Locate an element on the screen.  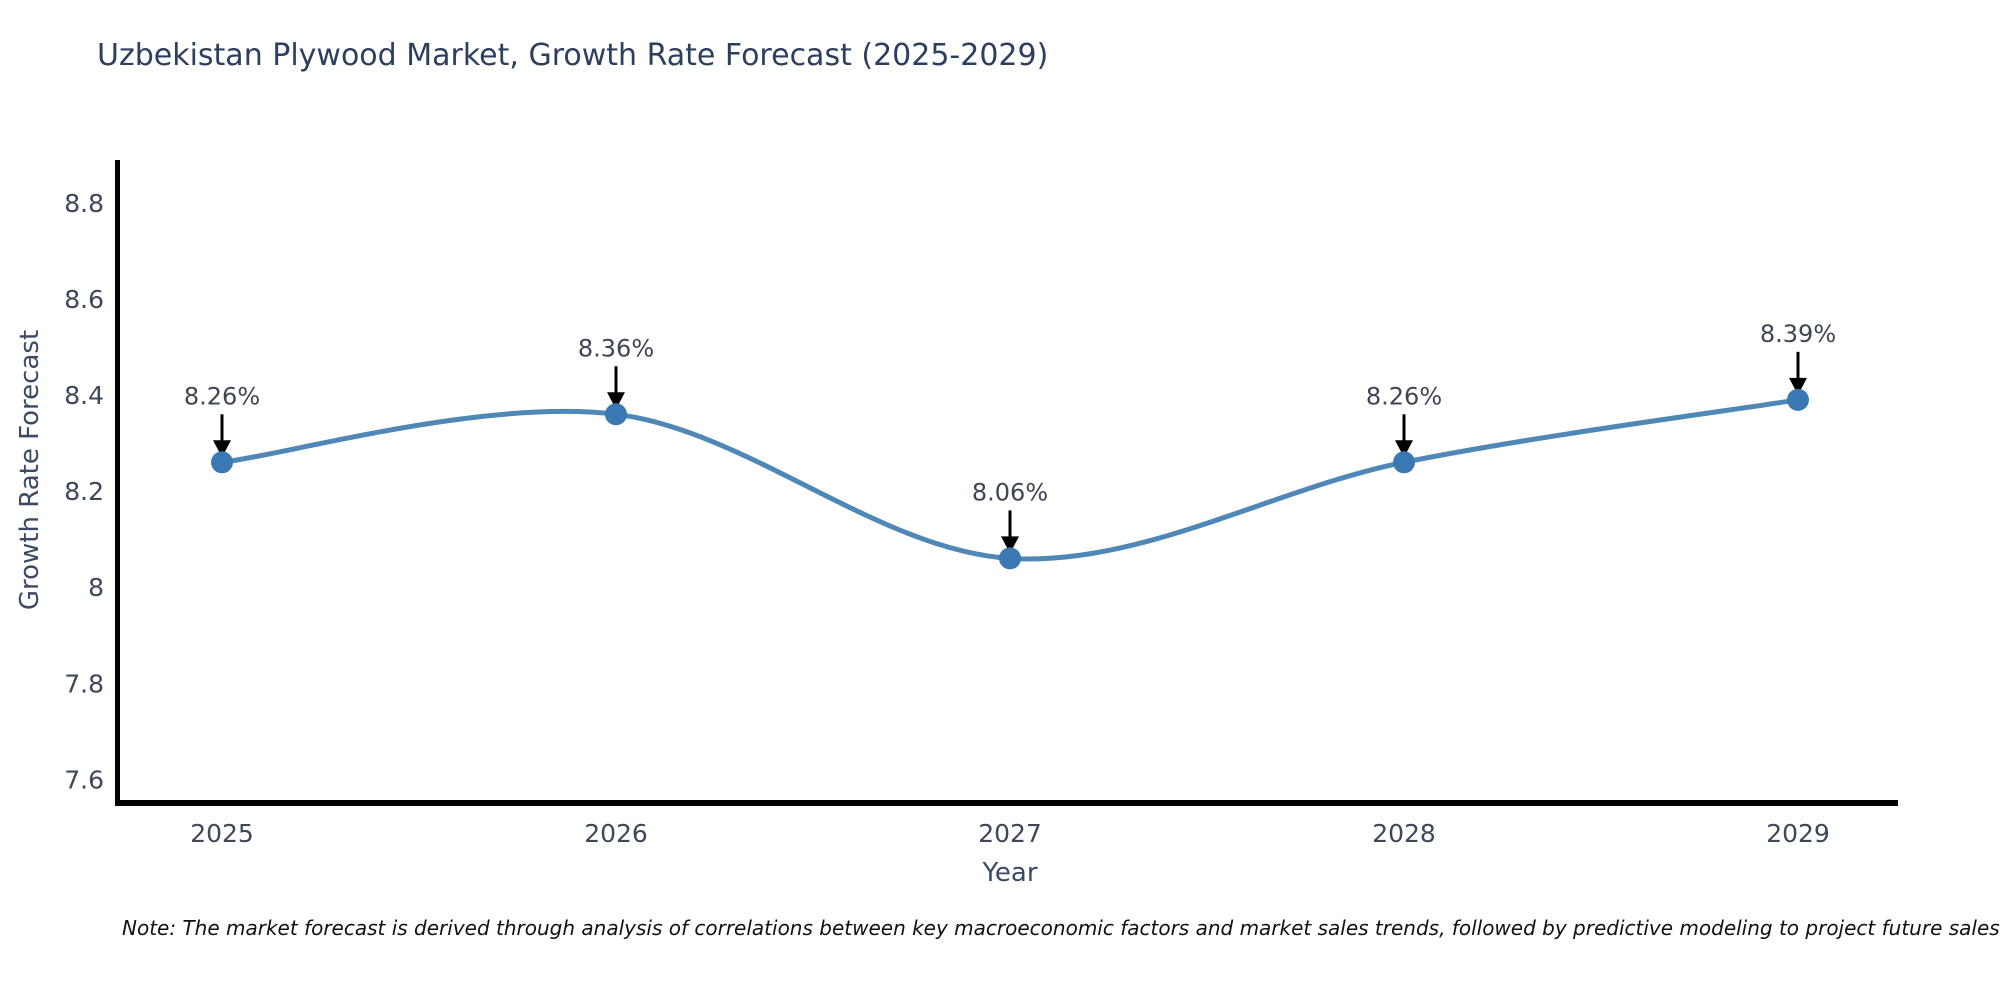
point-value-label: 8.39% is located at coordinates (1798, 334).